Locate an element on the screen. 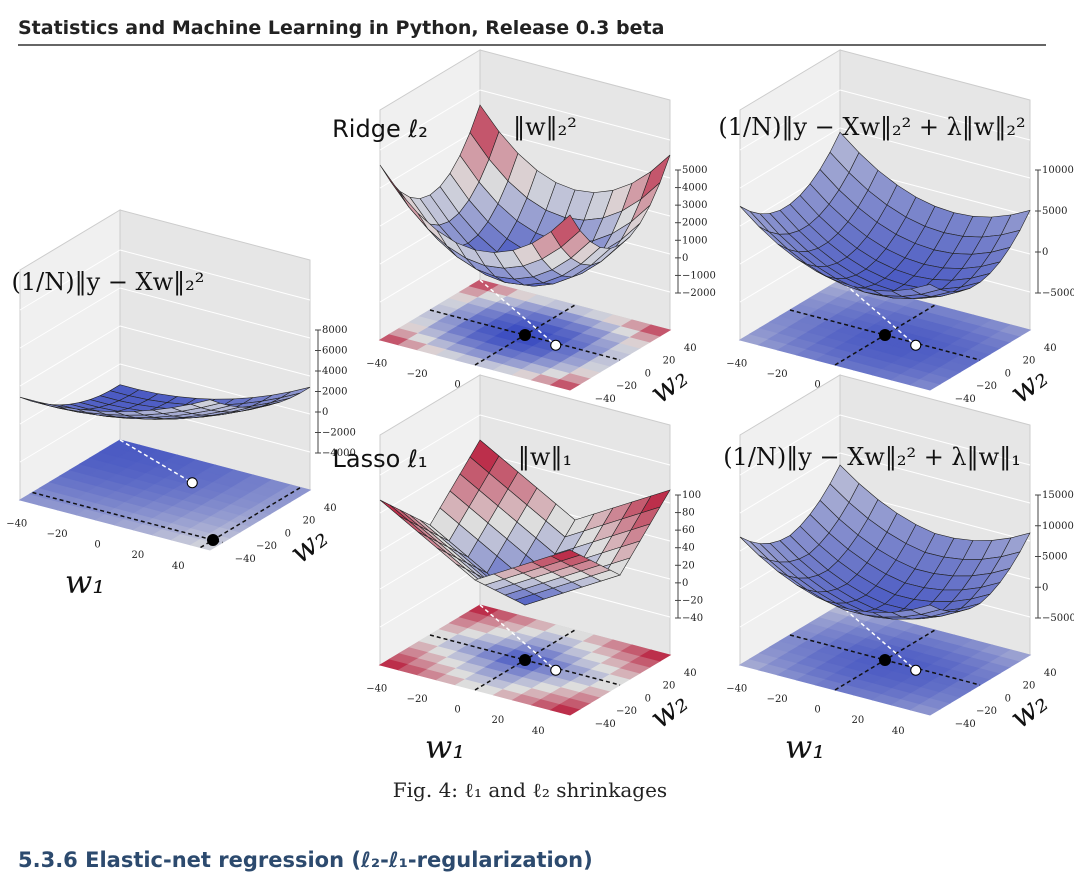 The width and height of the screenshot is (1074, 894). panel-title: (1/N)‖y − Xw‖₂² + λ‖w‖₁ is located at coordinates (872, 457).